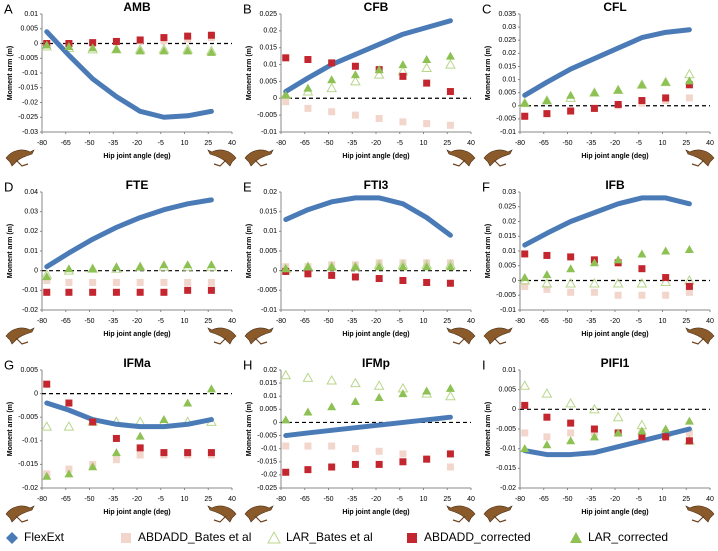 Image resolution: width=718 pixels, height=551 pixels. I want to click on y-tick-label: 0.025, so click(507, 40).